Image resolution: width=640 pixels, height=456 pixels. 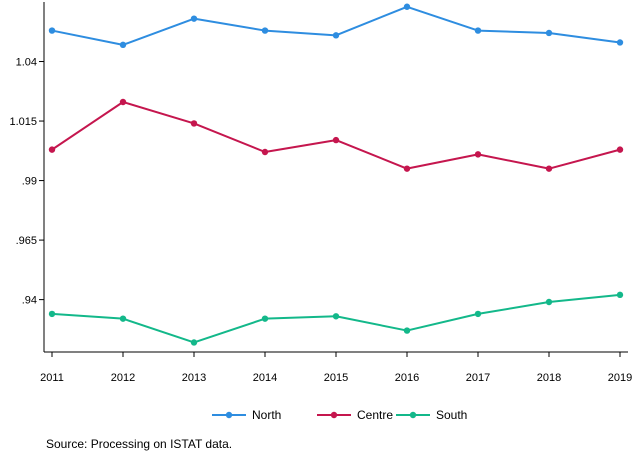 I want to click on x-tick-label: 2016, so click(x=407, y=378).